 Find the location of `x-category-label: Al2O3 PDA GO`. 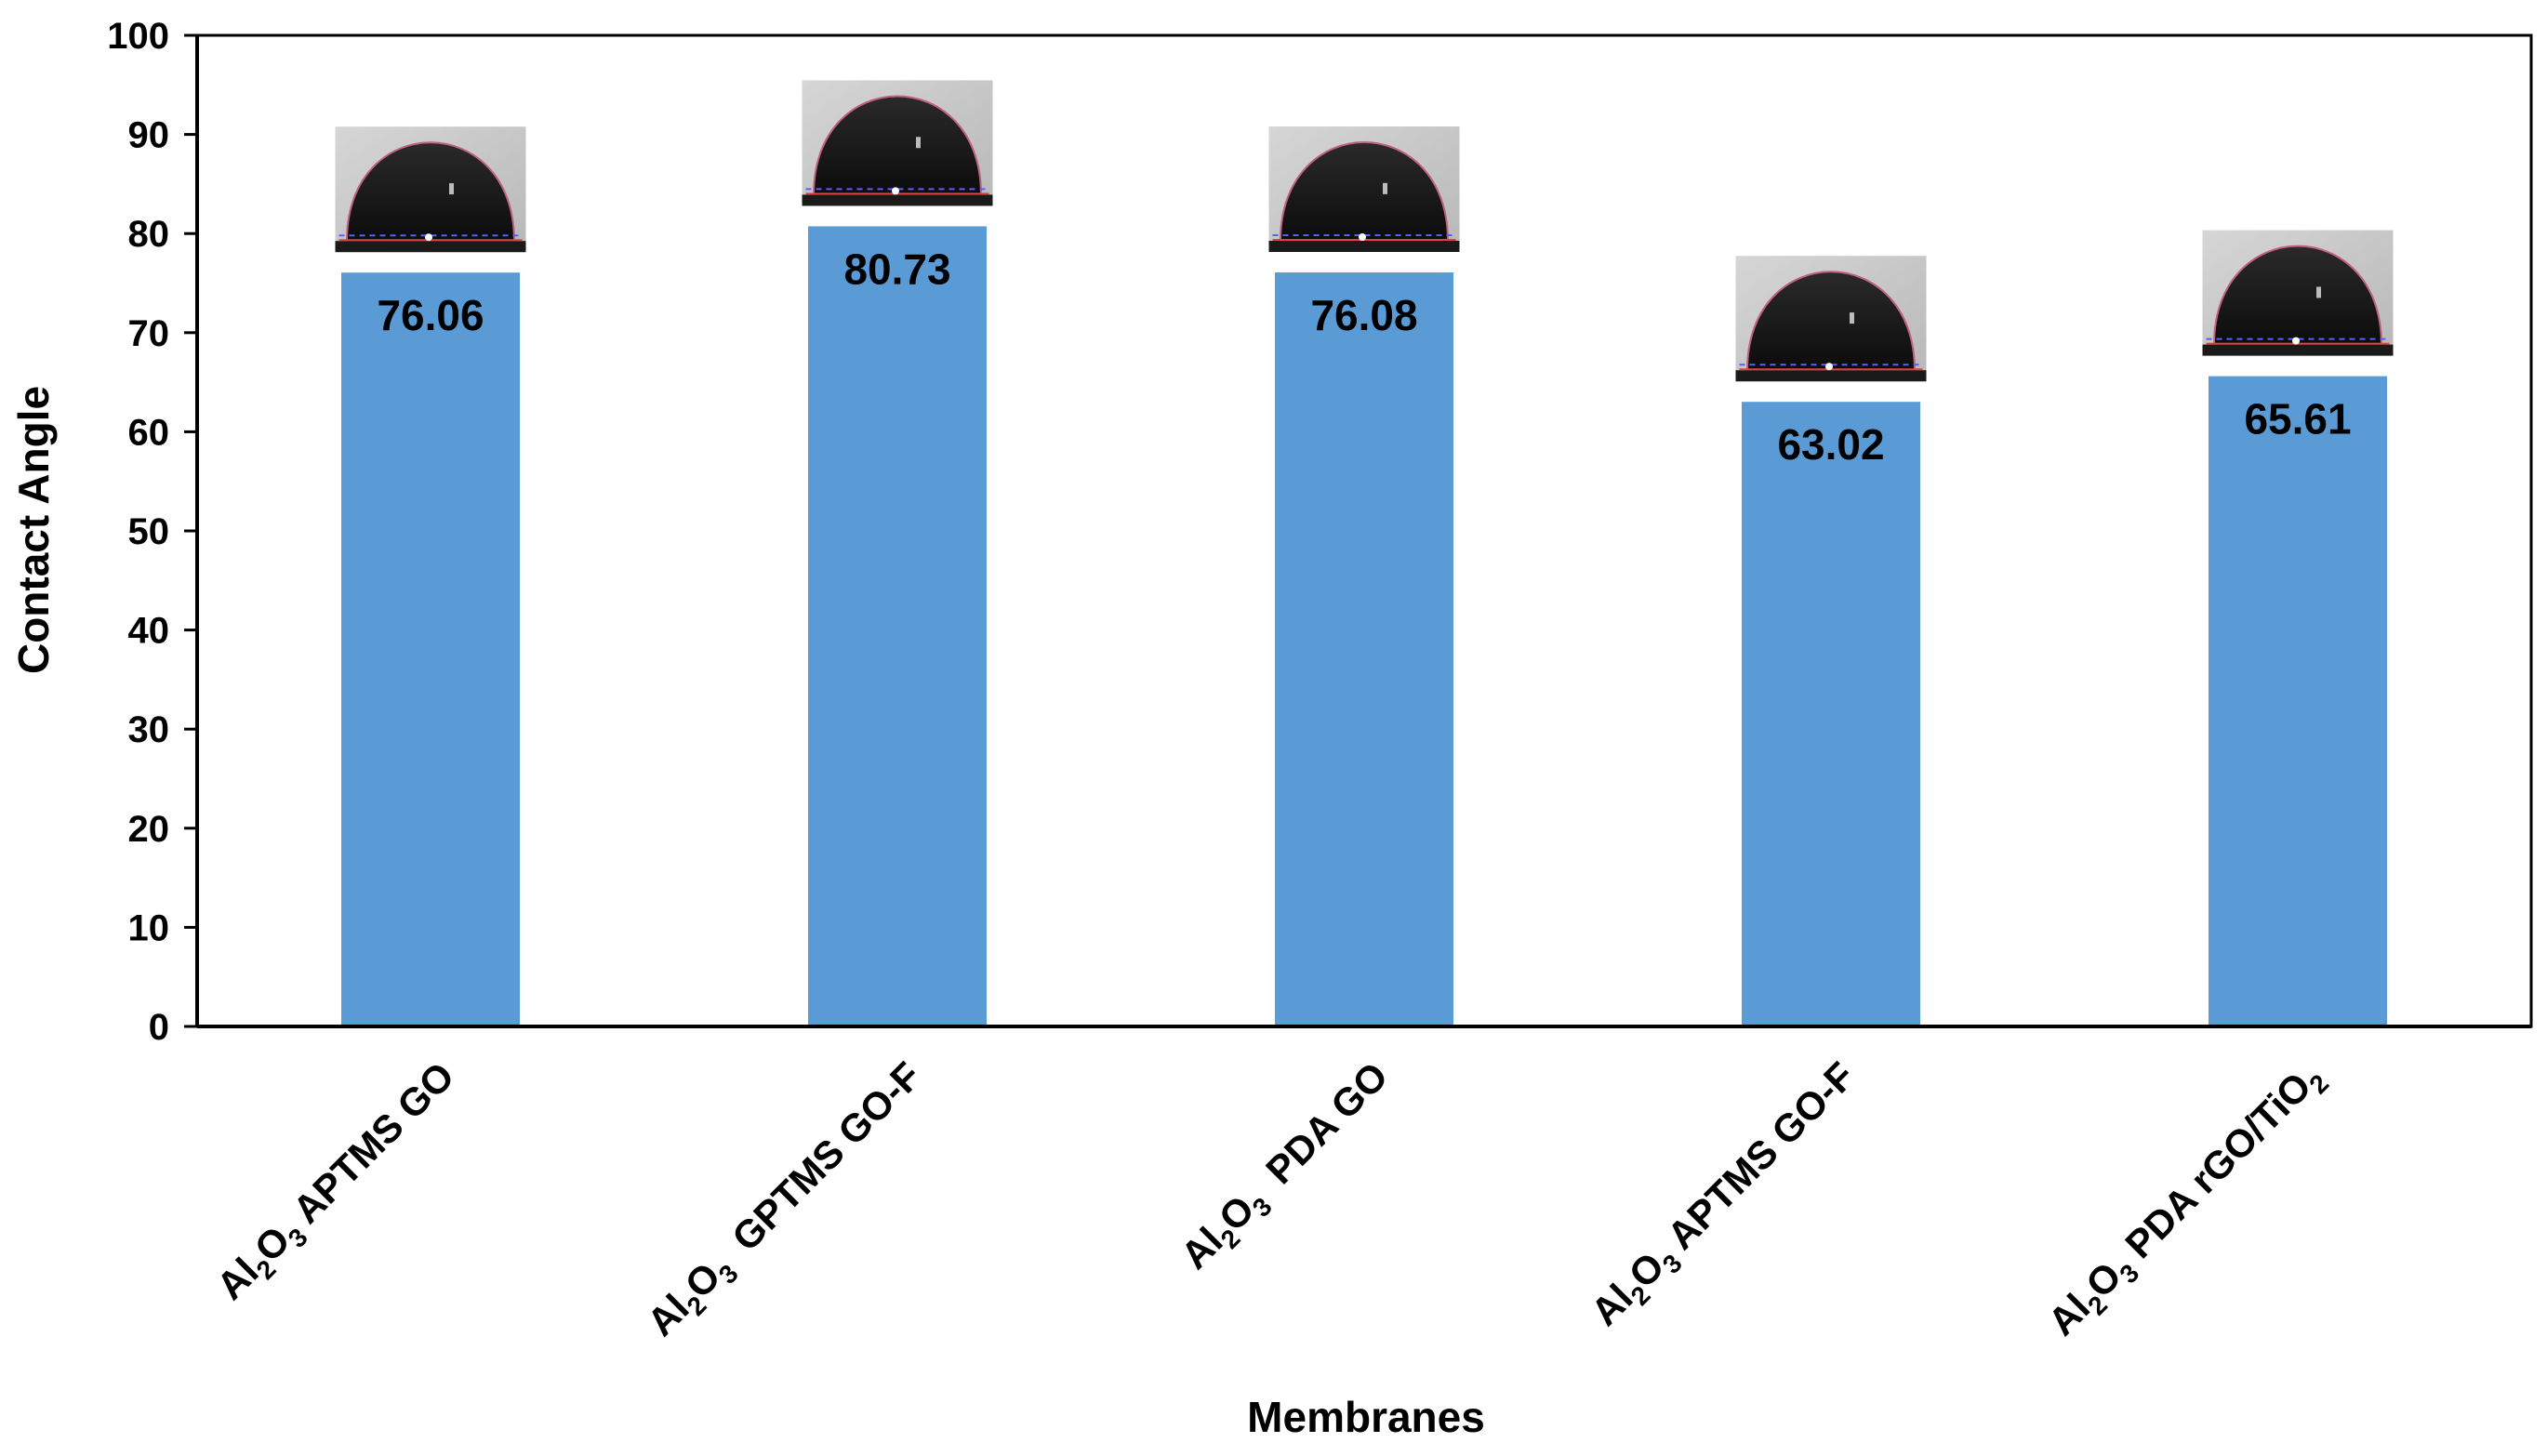

x-category-label: Al2O3 PDA GO is located at coordinates (1287, 1167).